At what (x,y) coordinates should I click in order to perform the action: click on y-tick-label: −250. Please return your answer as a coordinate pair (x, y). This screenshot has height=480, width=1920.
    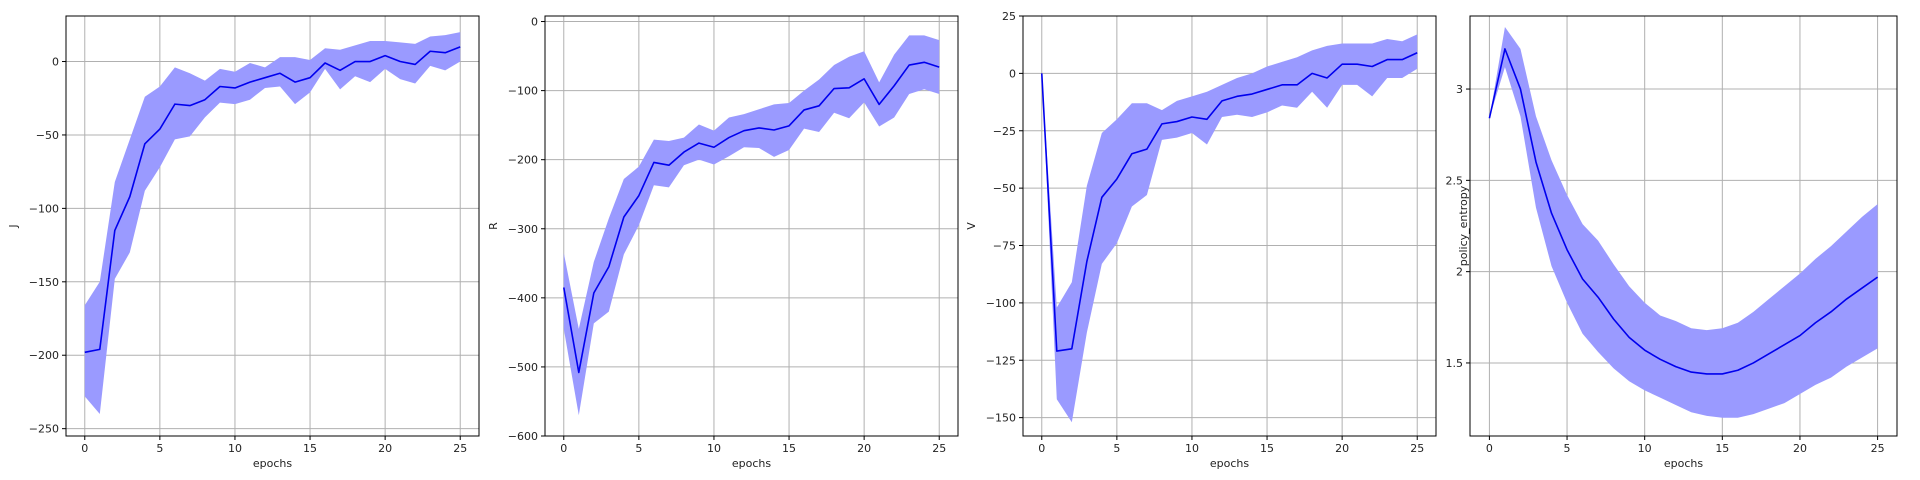
    Looking at the image, I should click on (44, 429).